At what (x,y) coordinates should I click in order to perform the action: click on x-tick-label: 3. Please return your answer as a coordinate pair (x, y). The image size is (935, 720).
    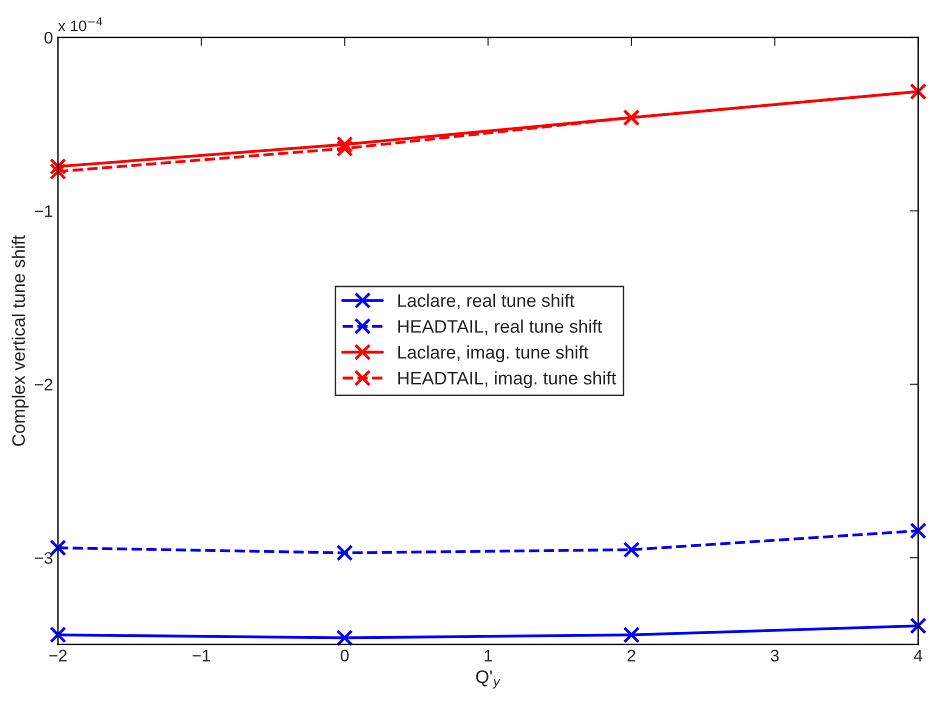
    Looking at the image, I should click on (774, 656).